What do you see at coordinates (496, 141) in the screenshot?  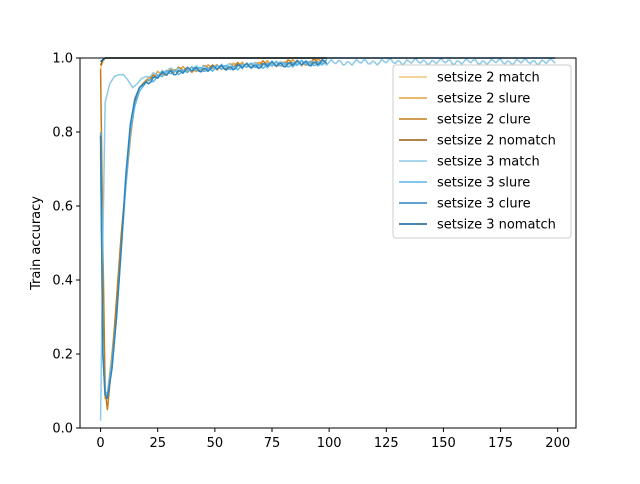 I see `legend-label: setsize 2 nomatch` at bounding box center [496, 141].